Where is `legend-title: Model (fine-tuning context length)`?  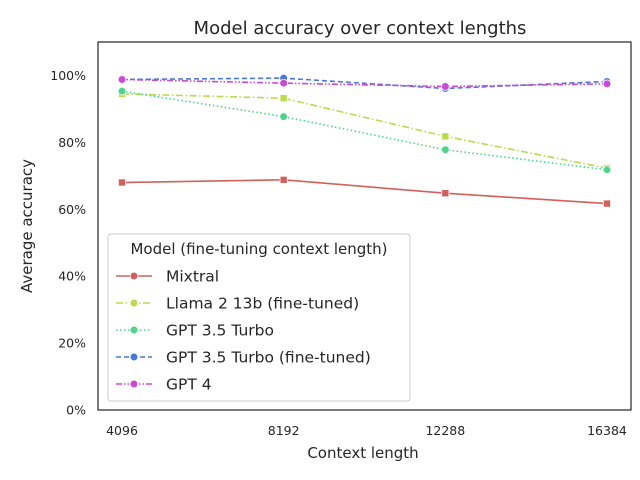 legend-title: Model (fine-tuning context length) is located at coordinates (258, 249).